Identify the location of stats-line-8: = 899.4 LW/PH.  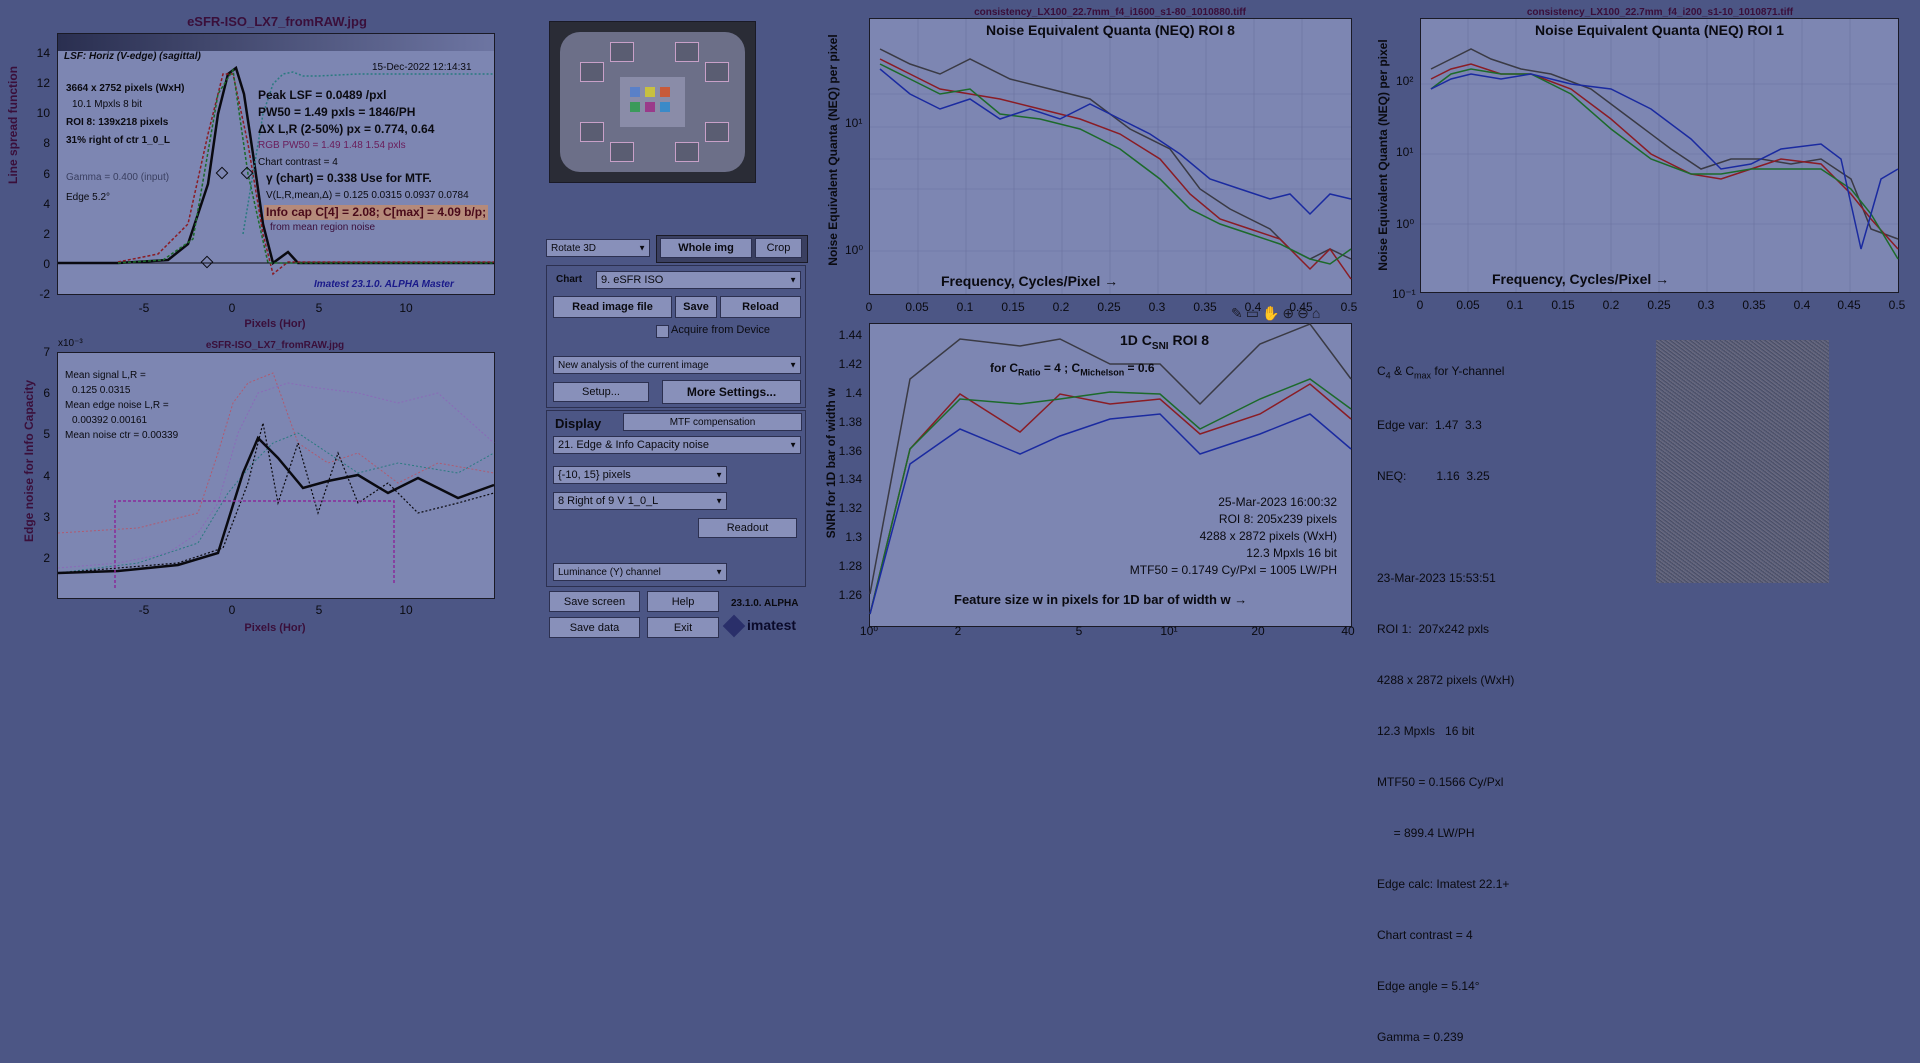
(1426, 833).